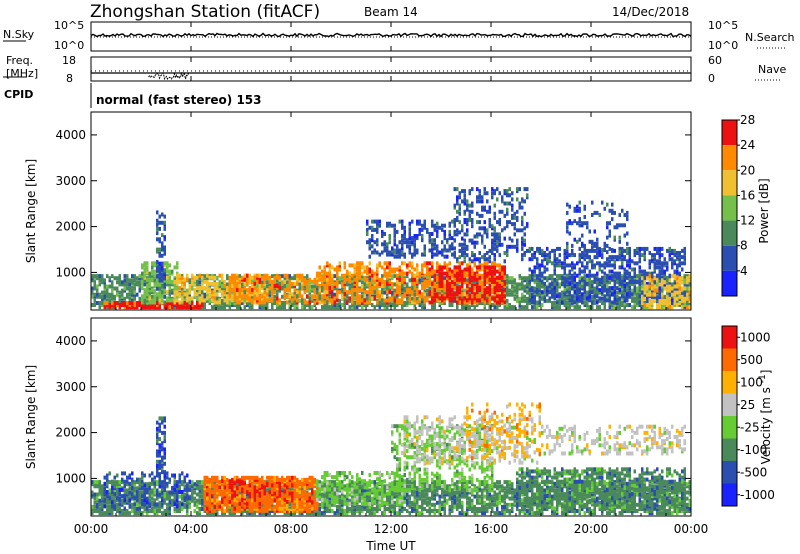 This screenshot has width=800, height=554. I want to click on nsky-tick-top: 10^5, so click(69, 25).